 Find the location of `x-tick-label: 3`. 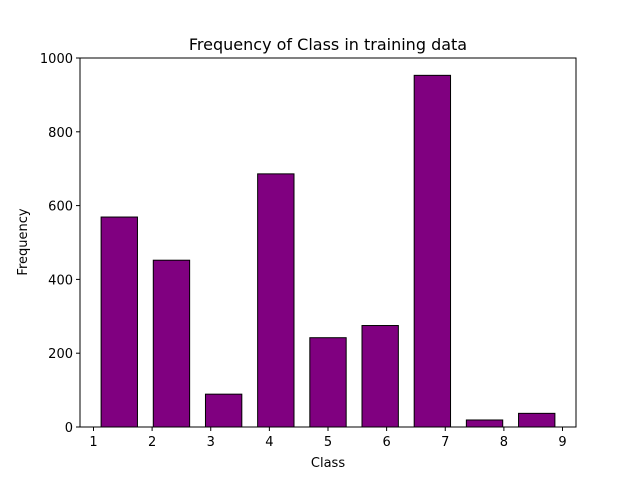

x-tick-label: 3 is located at coordinates (211, 442).